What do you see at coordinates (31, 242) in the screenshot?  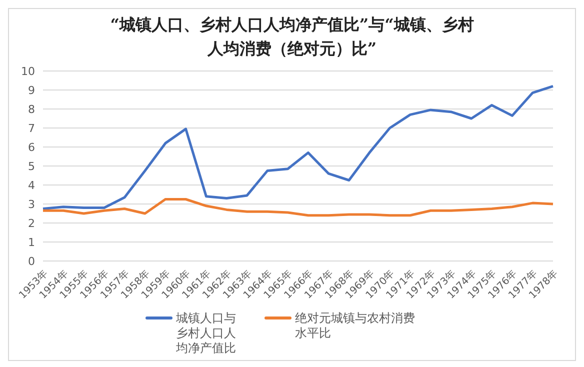 I see `y-tick-label: 1` at bounding box center [31, 242].